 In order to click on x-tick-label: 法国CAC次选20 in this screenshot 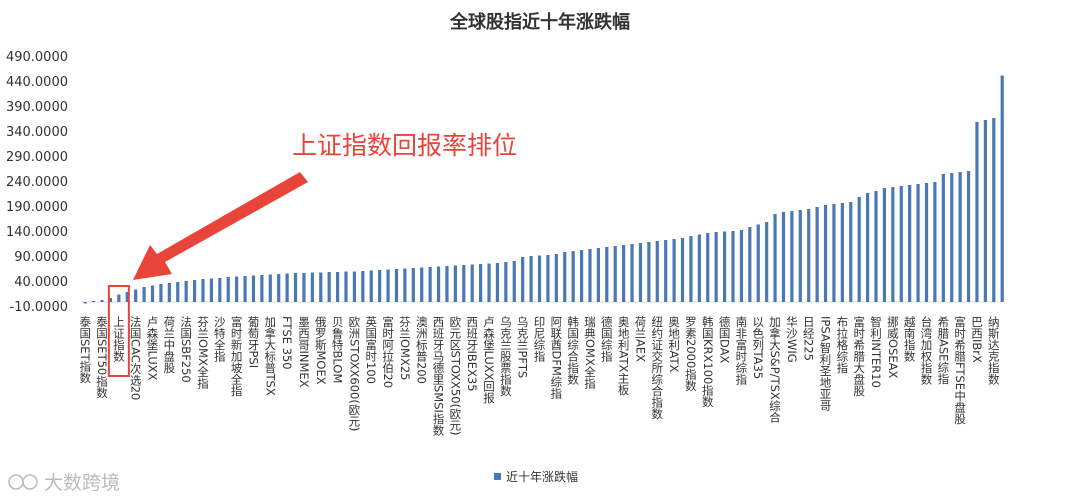, I will do `click(136, 357)`.